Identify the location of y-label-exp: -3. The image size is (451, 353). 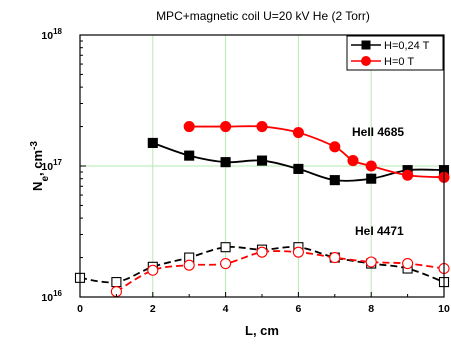
(34, 145).